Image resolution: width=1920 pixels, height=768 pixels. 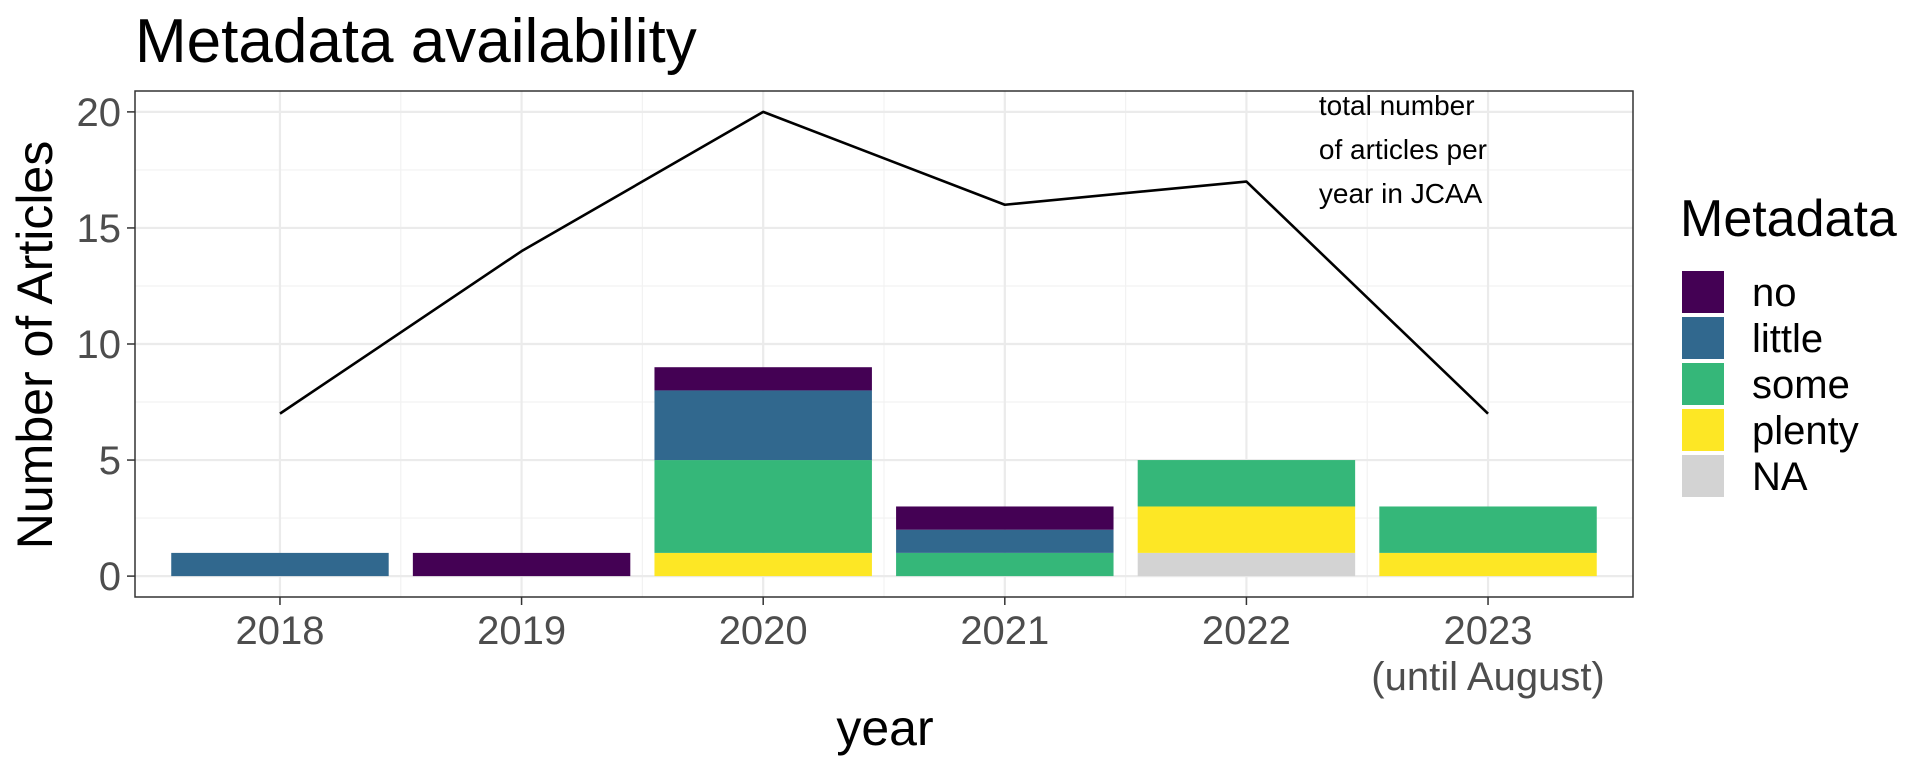 I want to click on bar-segment-some-2020, so click(x=763, y=506).